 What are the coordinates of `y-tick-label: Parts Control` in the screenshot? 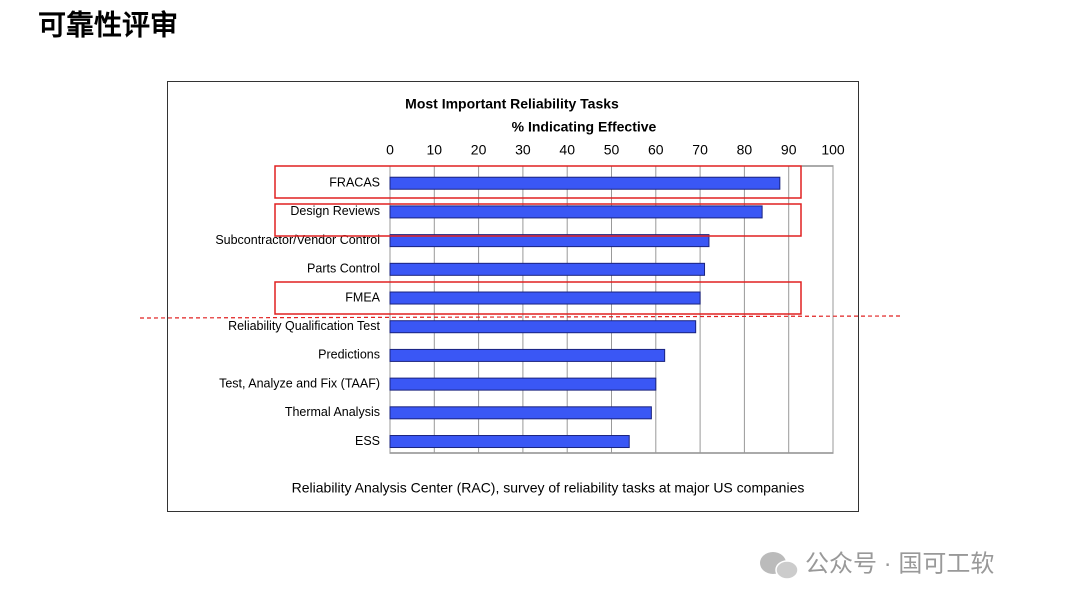 It's located at (343, 269).